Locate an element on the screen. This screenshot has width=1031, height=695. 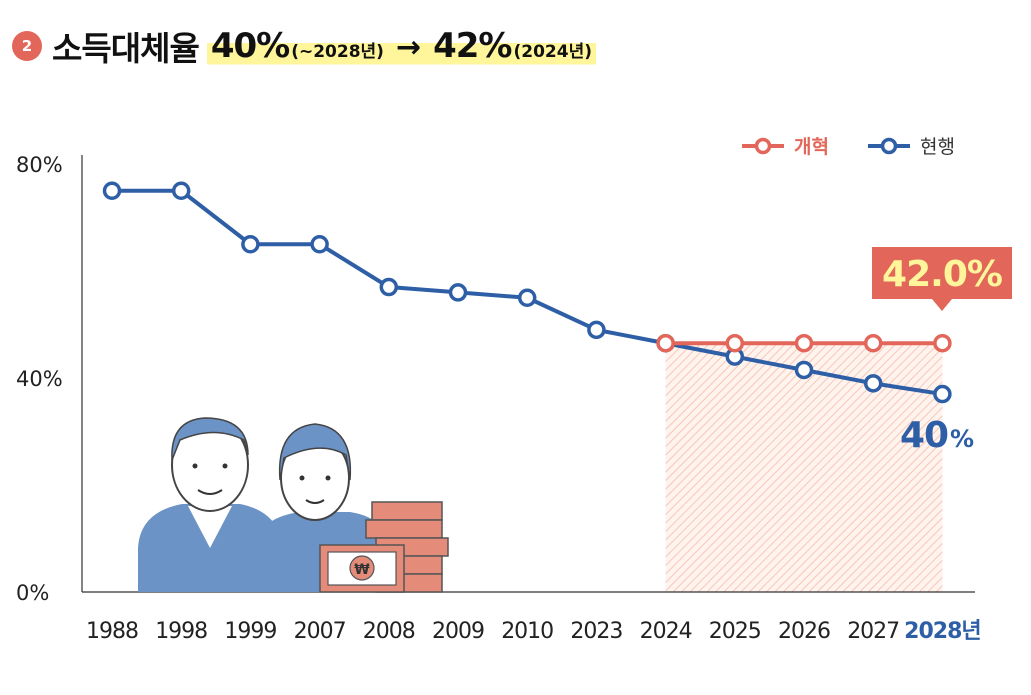
current-rate-note: (~2028년) is located at coordinates (337, 52).